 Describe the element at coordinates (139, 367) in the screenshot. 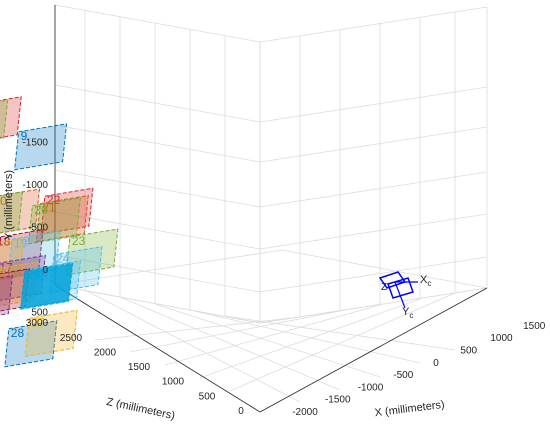

I see `z-tick-label: 1500` at that location.